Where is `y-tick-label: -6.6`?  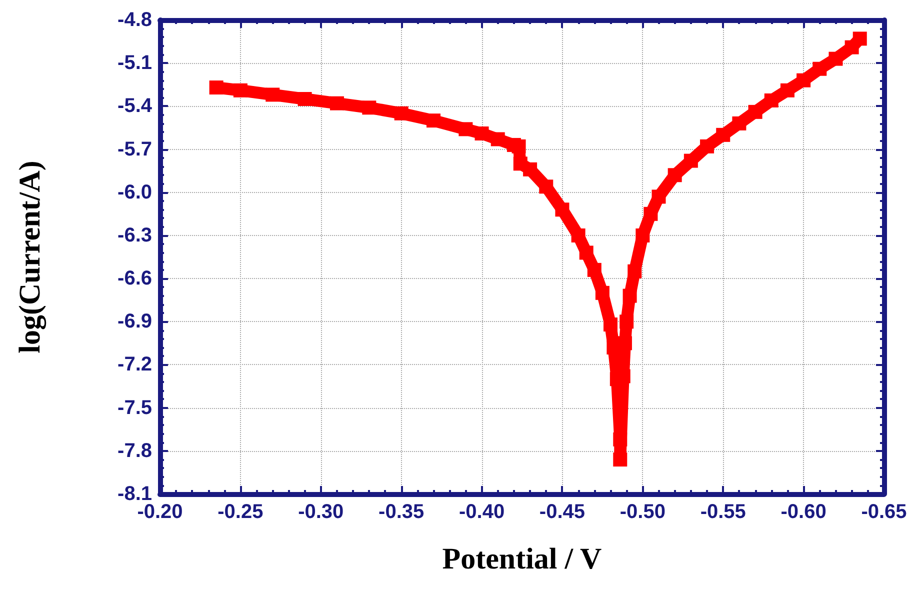
y-tick-label: -6.6 is located at coordinates (135, 279).